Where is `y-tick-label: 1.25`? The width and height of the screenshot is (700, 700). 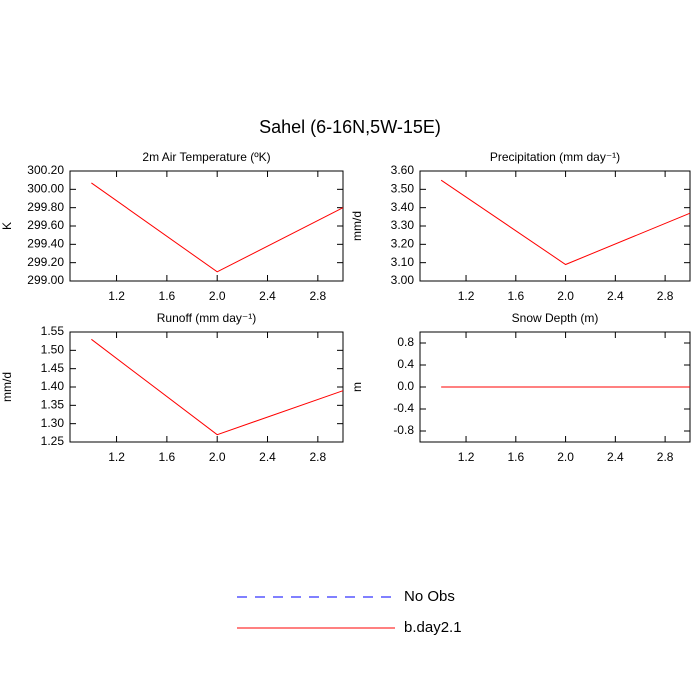
y-tick-label: 1.25 is located at coordinates (53, 441).